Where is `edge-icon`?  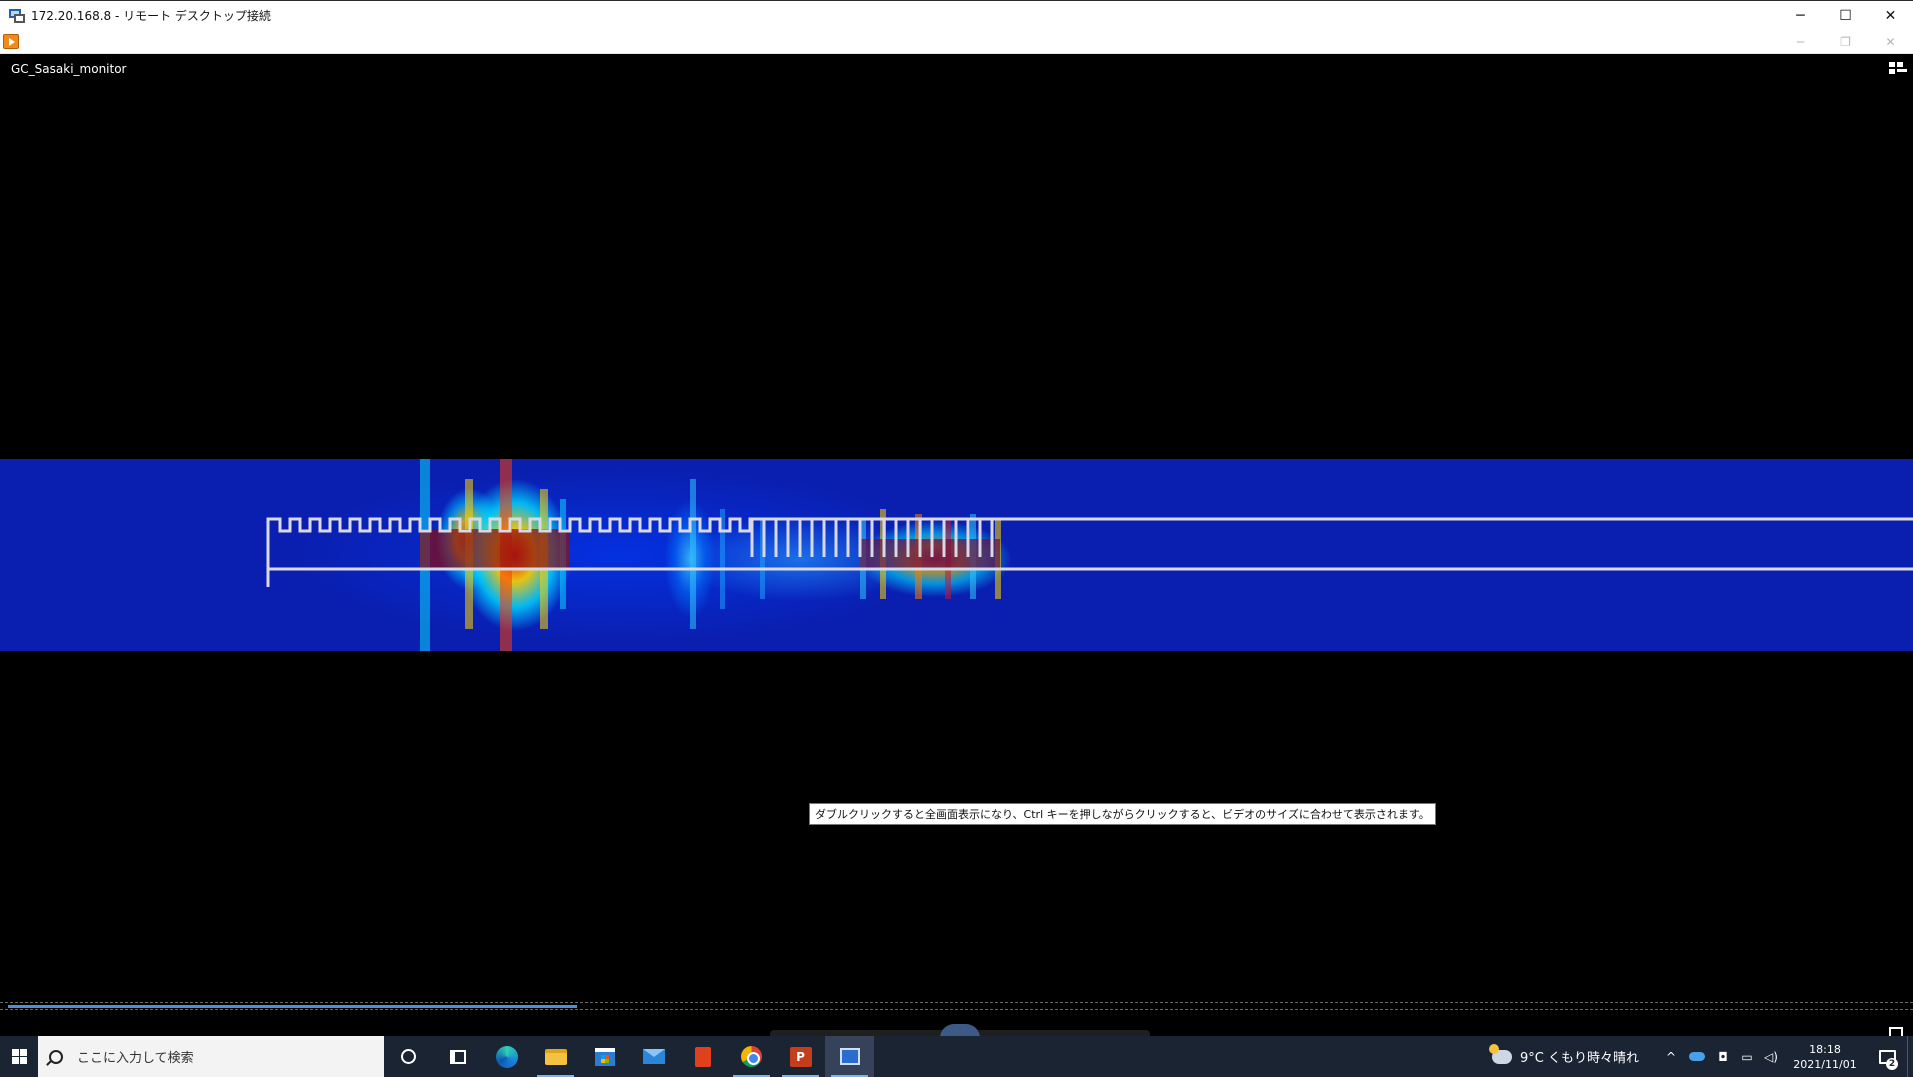
edge-icon is located at coordinates (506, 1056).